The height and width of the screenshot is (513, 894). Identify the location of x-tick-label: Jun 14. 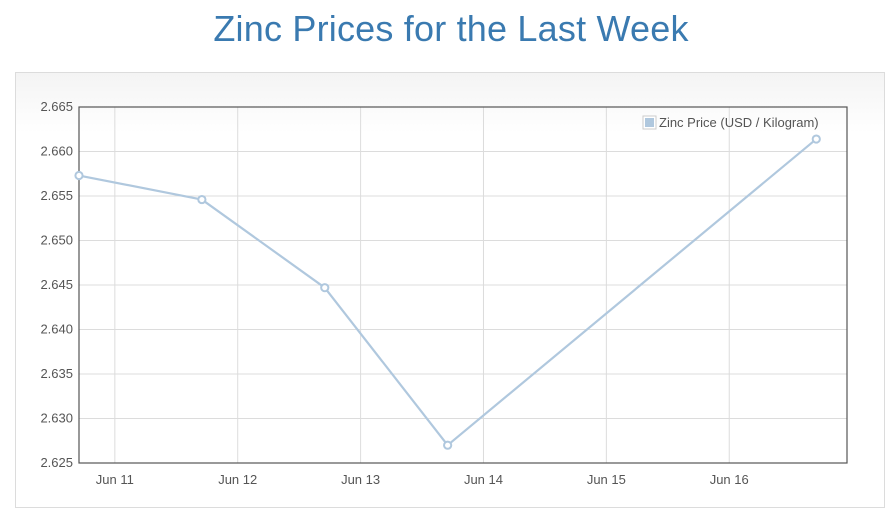
(483, 479).